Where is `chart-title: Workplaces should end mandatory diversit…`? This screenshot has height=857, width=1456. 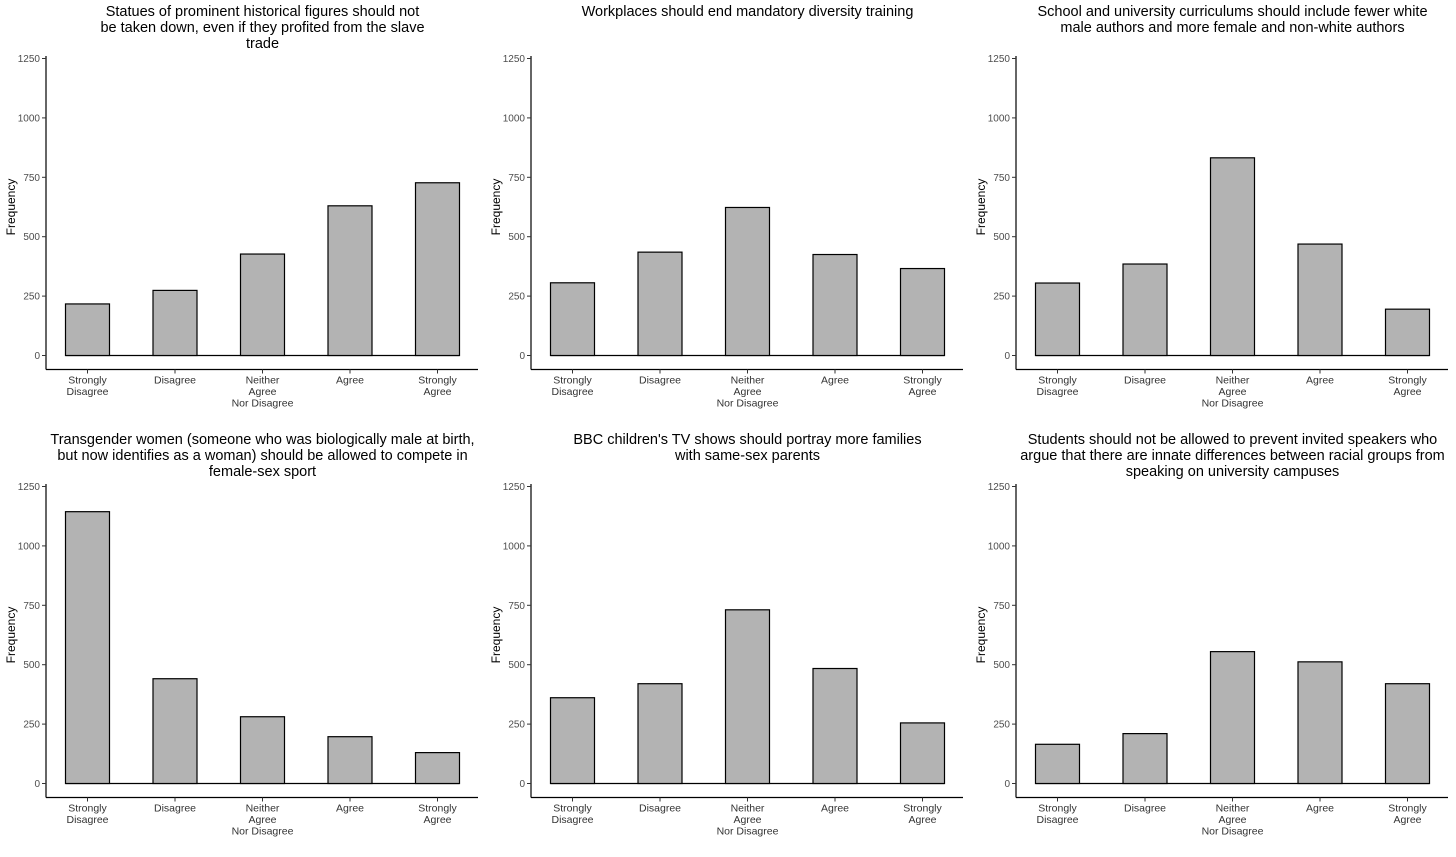
chart-title: Workplaces should end mandatory diversit… is located at coordinates (747, 12).